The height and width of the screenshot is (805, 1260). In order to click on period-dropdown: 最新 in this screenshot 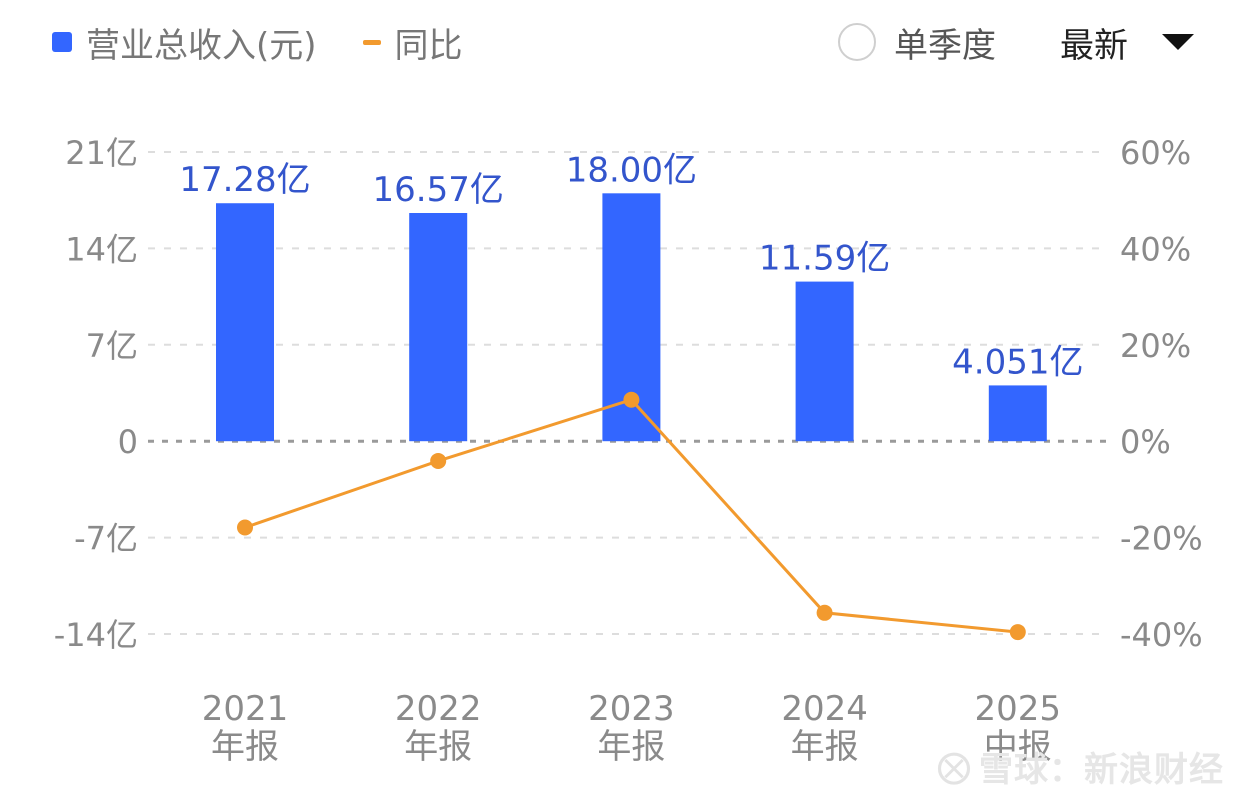, I will do `click(1127, 43)`.